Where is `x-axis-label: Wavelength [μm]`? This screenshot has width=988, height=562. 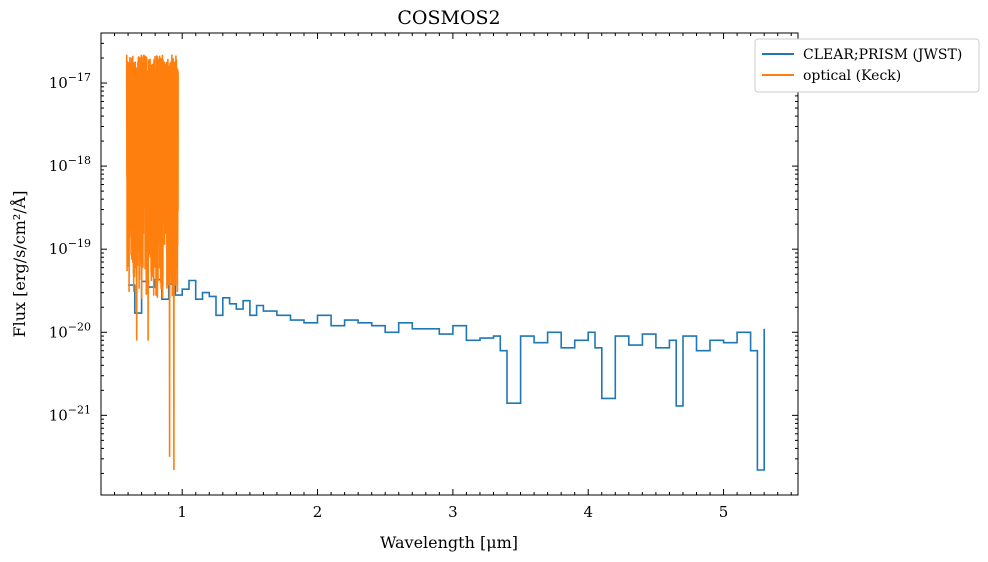
x-axis-label: Wavelength [μm] is located at coordinates (449, 542).